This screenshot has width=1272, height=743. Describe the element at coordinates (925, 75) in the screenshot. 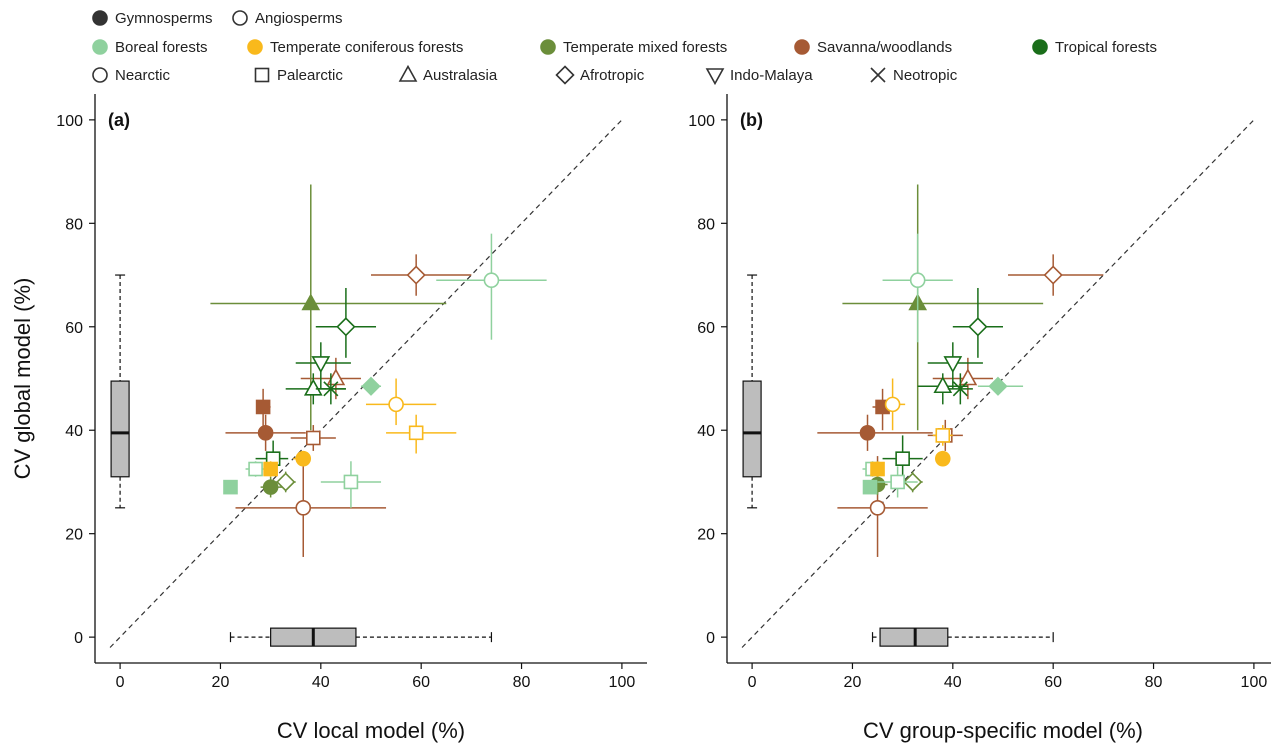

I see `legend-realm-label: Neotropic` at that location.